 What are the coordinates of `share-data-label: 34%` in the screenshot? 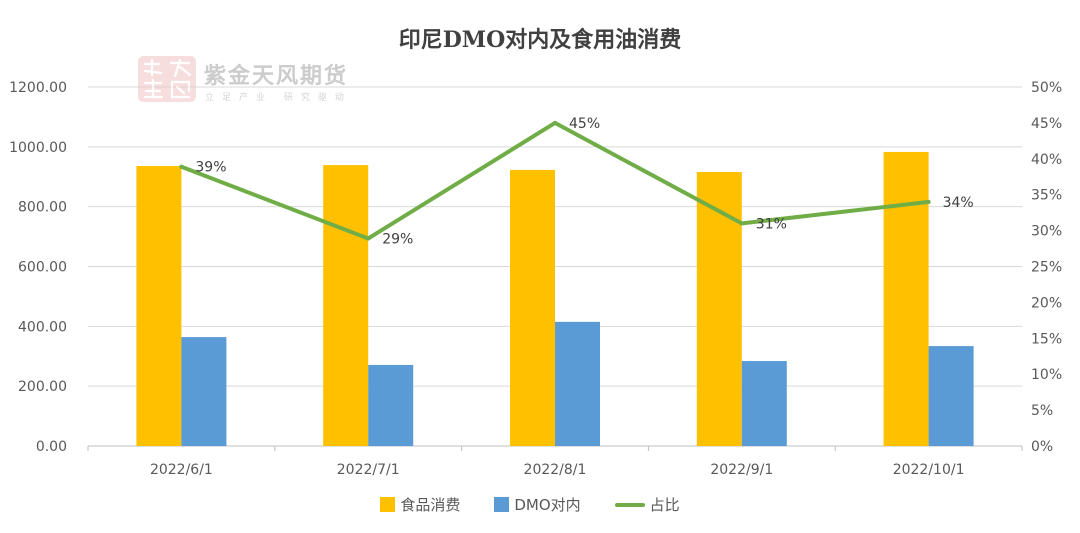 It's located at (958, 203).